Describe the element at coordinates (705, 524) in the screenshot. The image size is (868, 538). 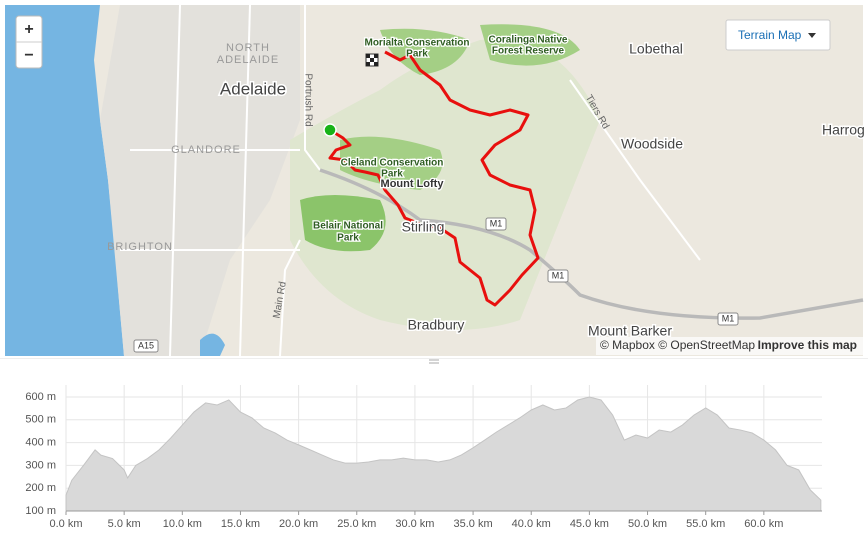
I see `x-tick-label: 55.0 km` at that location.